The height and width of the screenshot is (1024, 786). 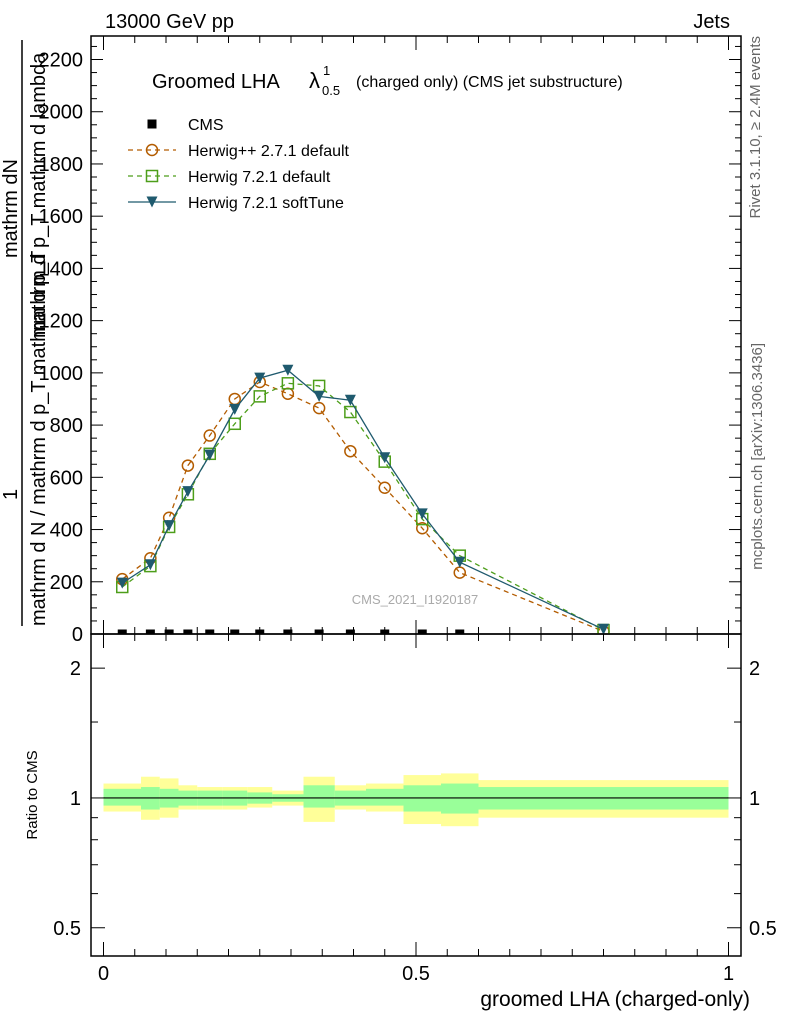 I want to click on ylabel-denominator-top: mathrm d N / mathrm d p_T mathrm d p_T, so click(x=39, y=438).